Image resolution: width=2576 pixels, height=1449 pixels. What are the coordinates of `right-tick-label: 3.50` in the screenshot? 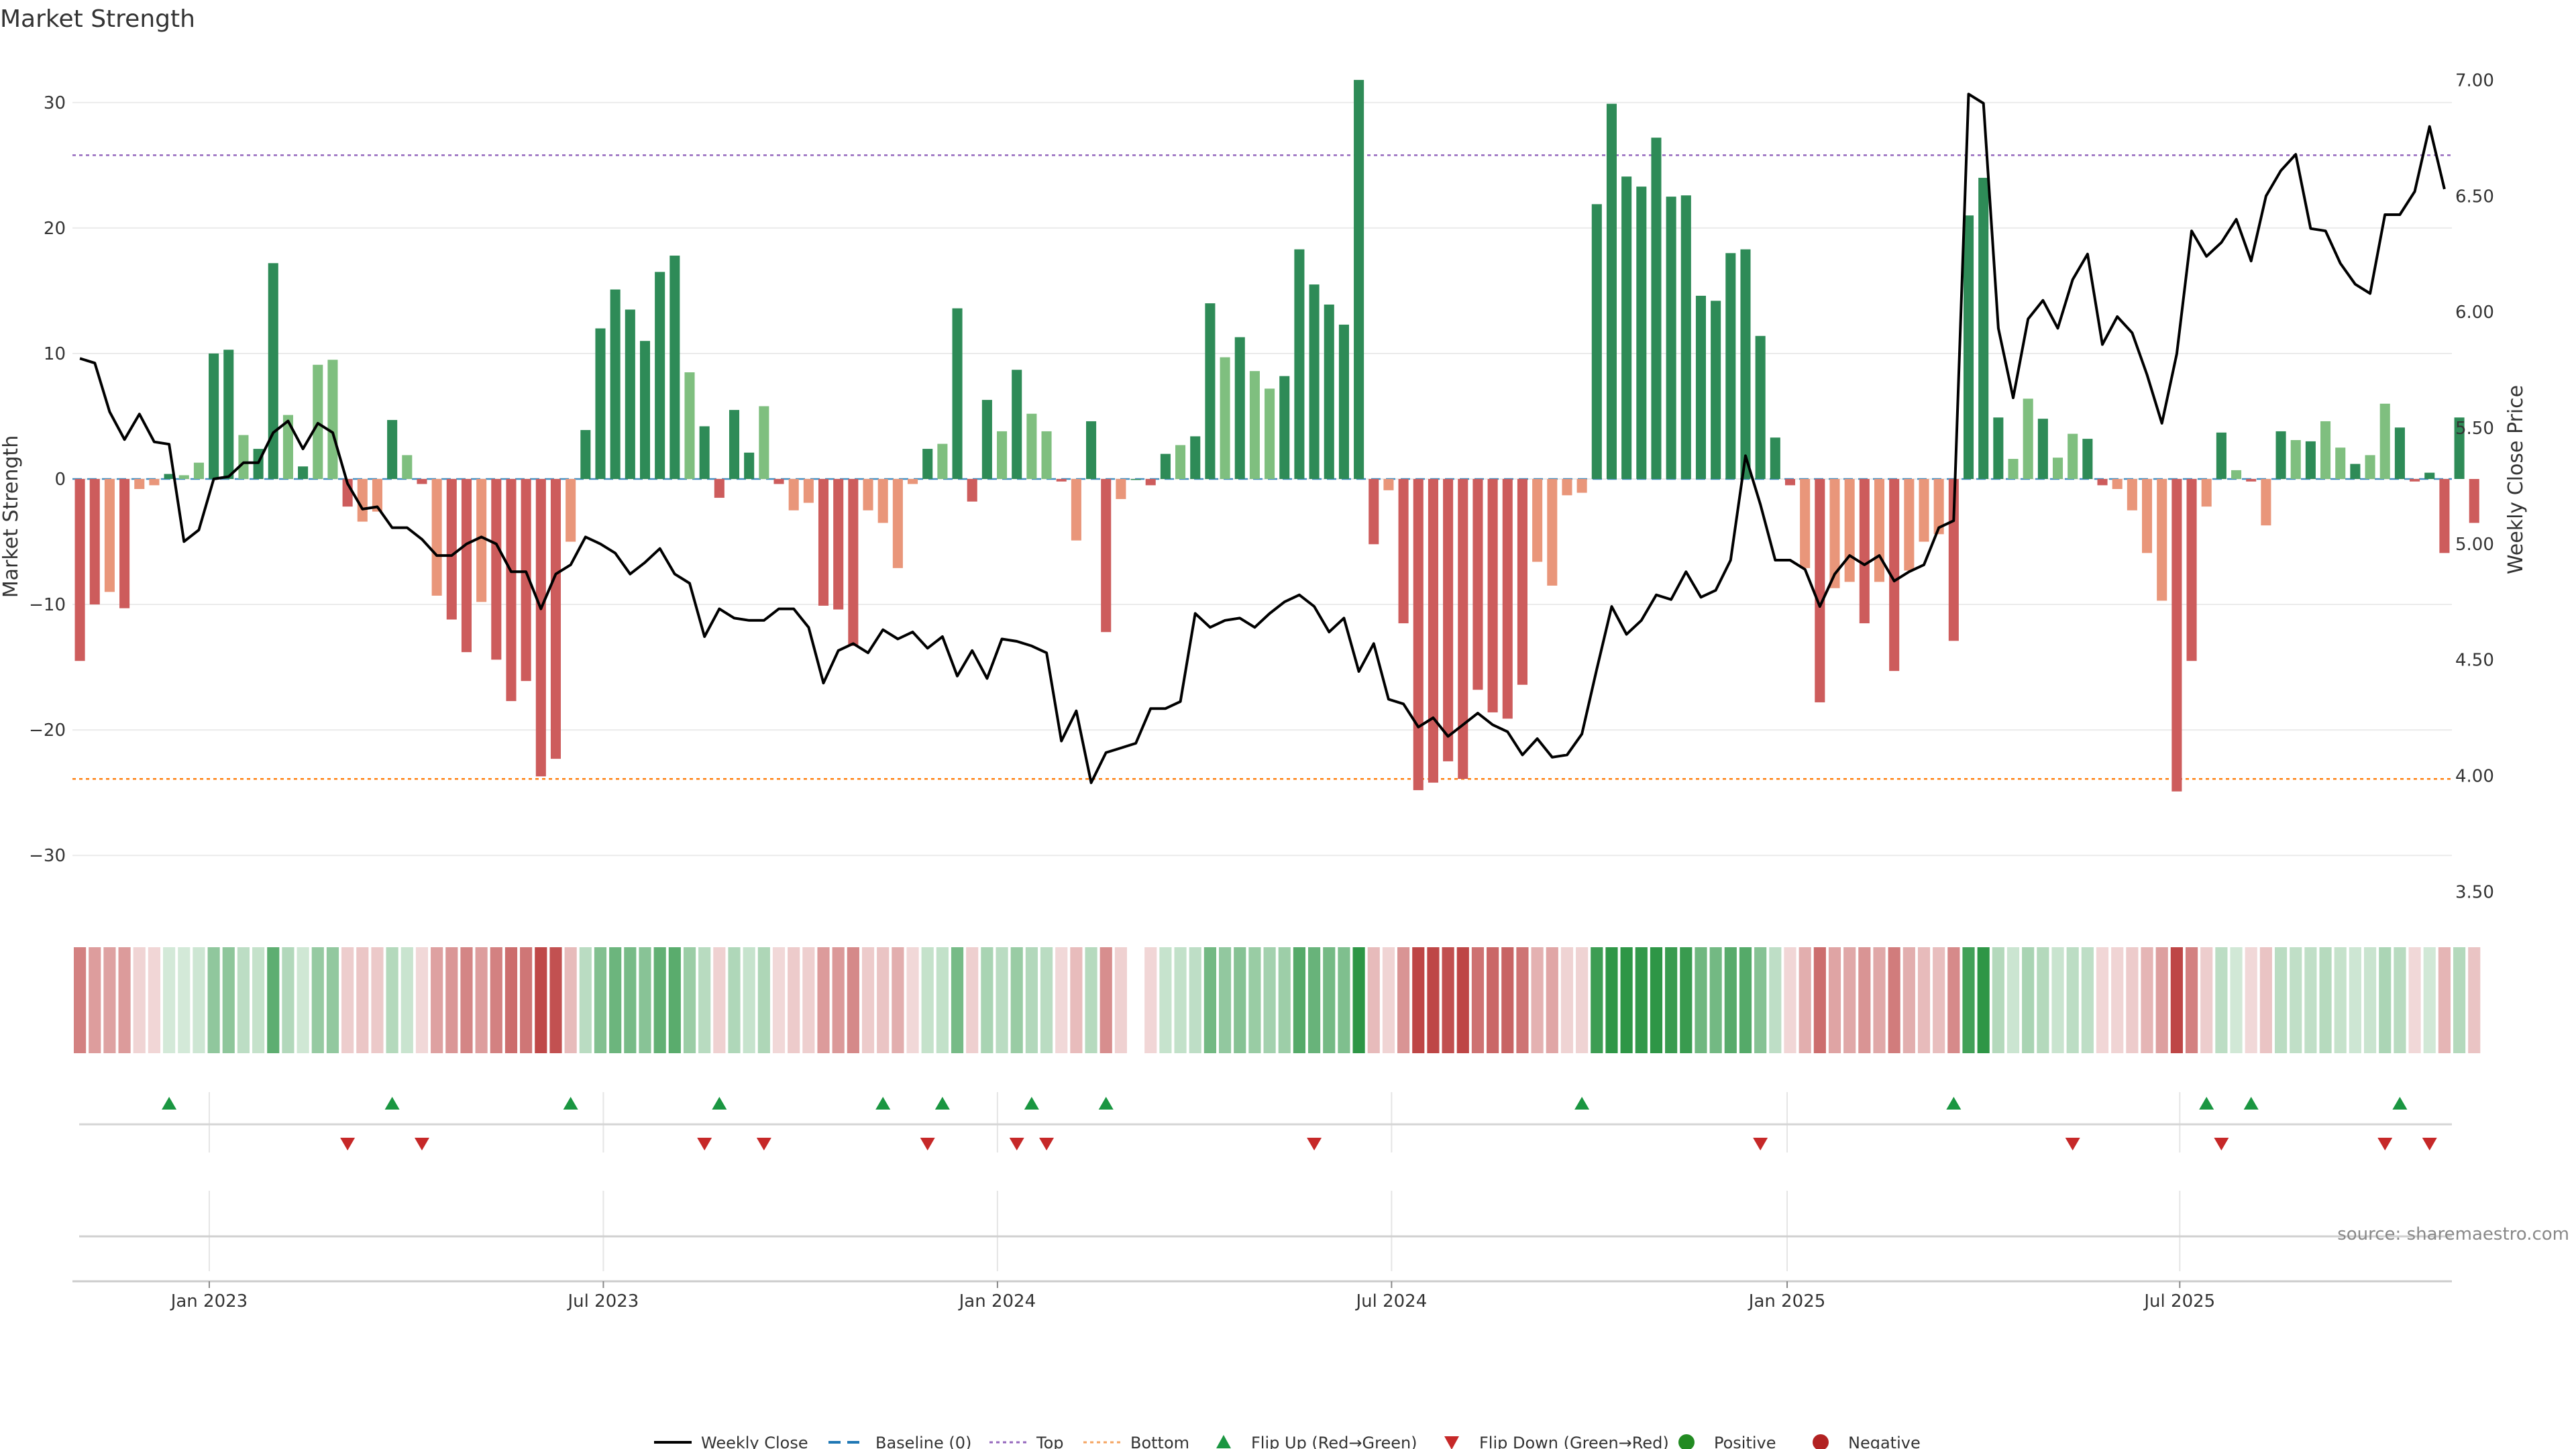 It's located at (2474, 892).